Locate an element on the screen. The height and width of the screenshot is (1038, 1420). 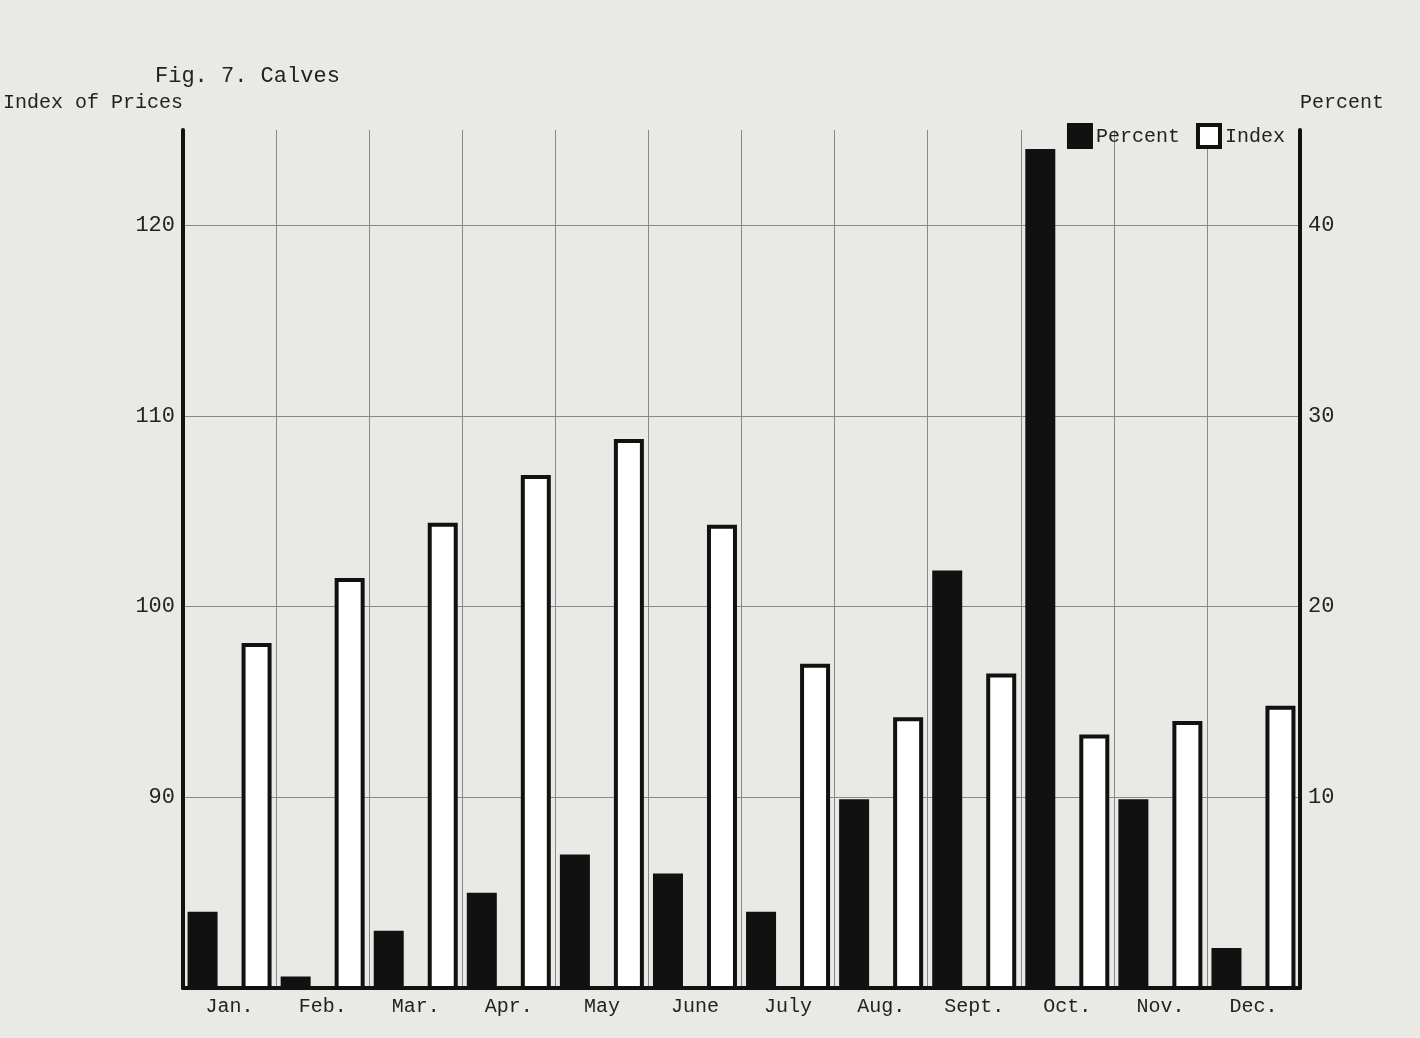
x-tick-label: July is located at coordinates (788, 1006).